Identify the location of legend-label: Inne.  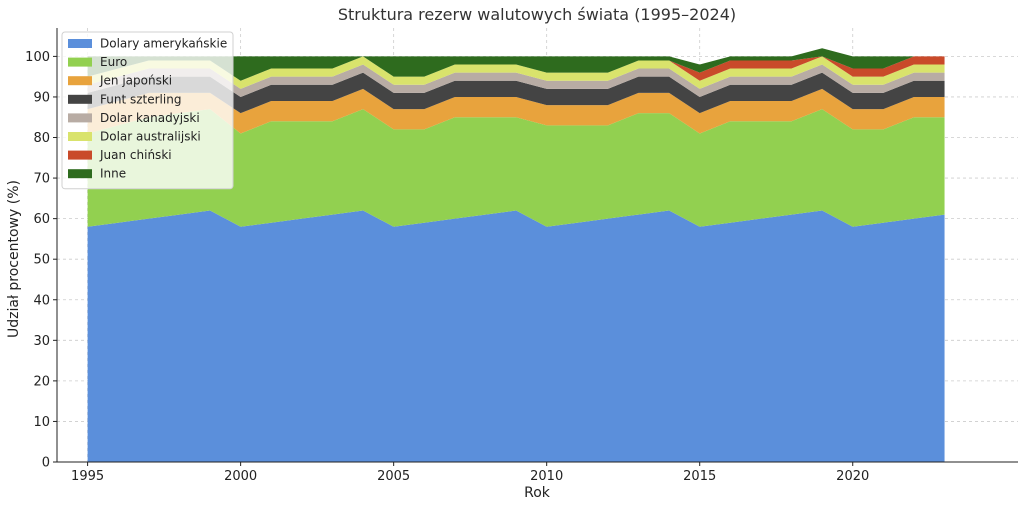
(113, 174).